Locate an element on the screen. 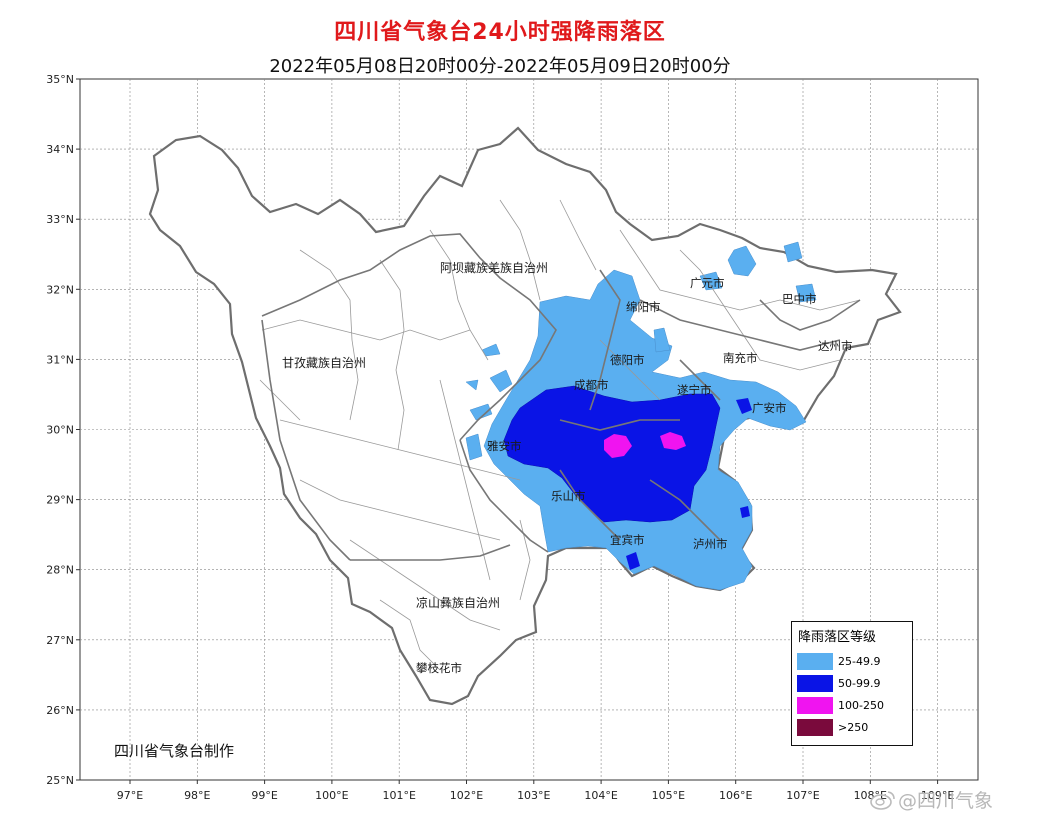 This screenshot has height=825, width=1056. legend-item: 25-49.9 is located at coordinates (853, 662).